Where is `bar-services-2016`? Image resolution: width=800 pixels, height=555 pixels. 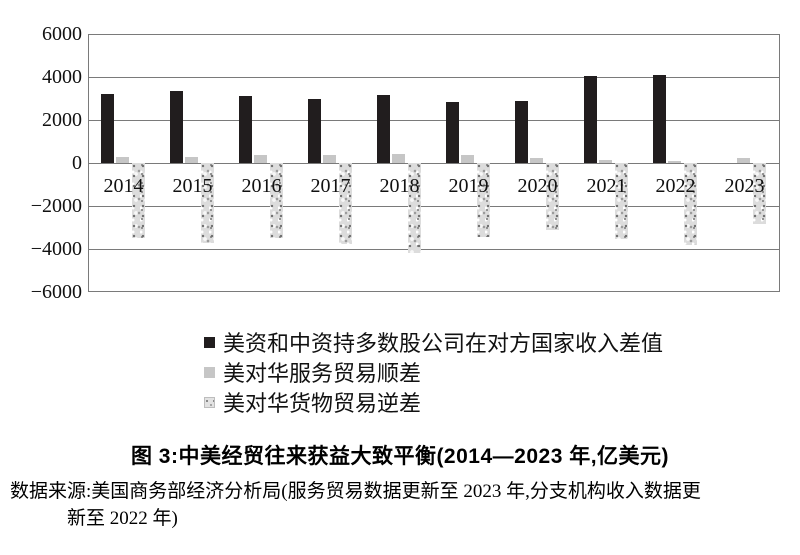 bar-services-2016 is located at coordinates (260, 159).